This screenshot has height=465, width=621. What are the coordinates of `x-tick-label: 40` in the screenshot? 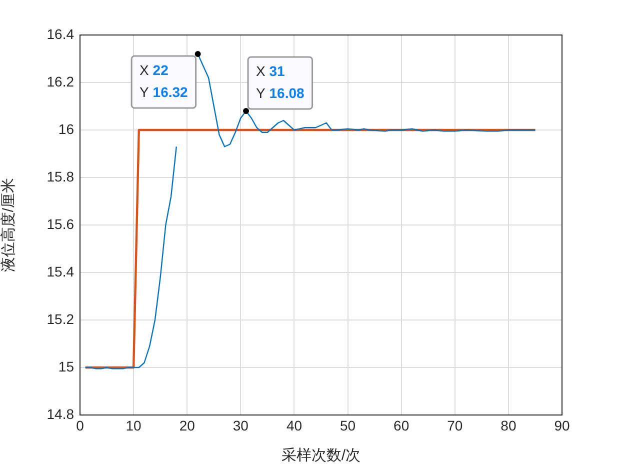 It's located at (294, 425).